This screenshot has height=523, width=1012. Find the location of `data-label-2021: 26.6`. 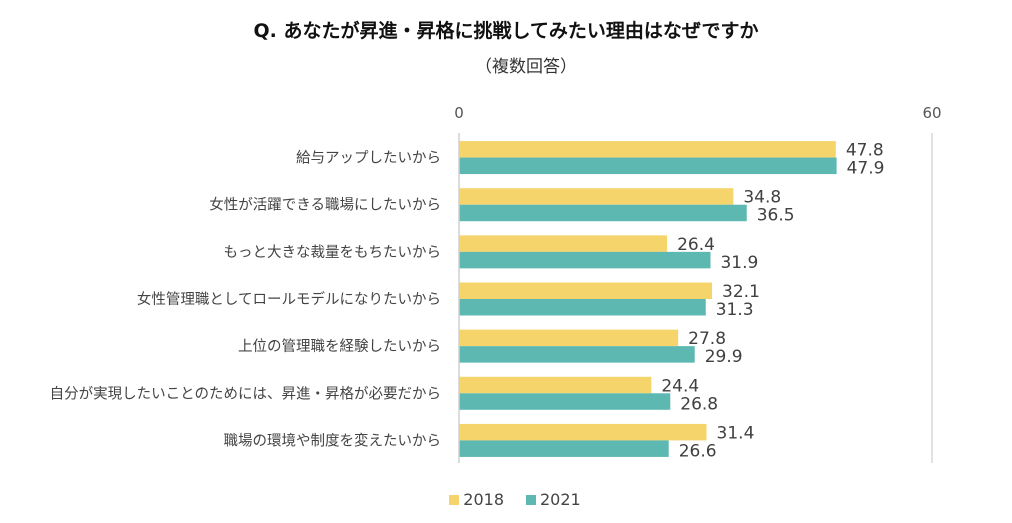

data-label-2021: 26.6 is located at coordinates (698, 451).